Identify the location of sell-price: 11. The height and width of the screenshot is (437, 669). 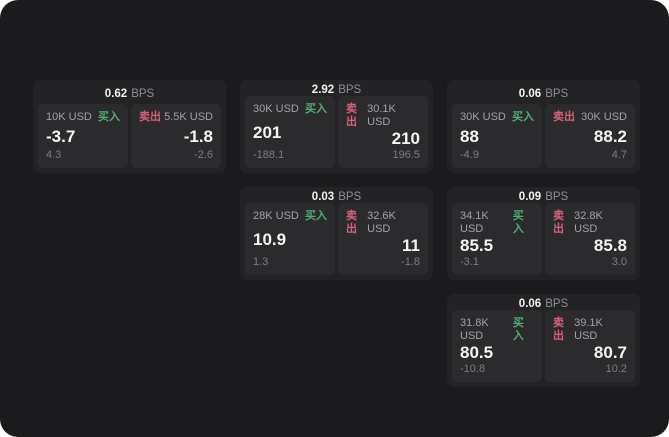
(411, 245).